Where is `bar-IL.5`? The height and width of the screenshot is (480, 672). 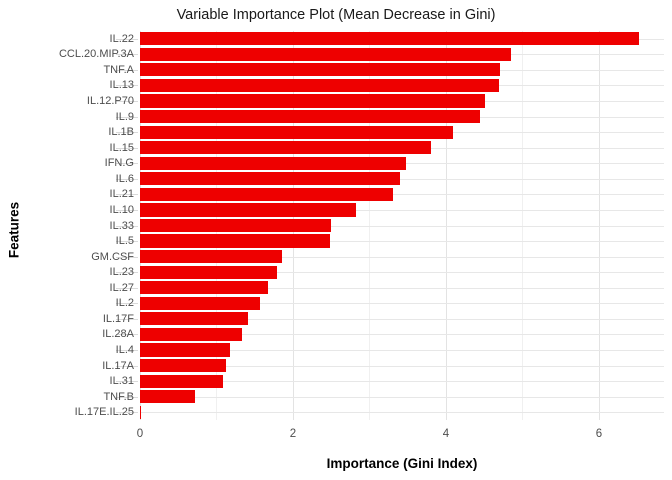 bar-IL.5 is located at coordinates (235, 241).